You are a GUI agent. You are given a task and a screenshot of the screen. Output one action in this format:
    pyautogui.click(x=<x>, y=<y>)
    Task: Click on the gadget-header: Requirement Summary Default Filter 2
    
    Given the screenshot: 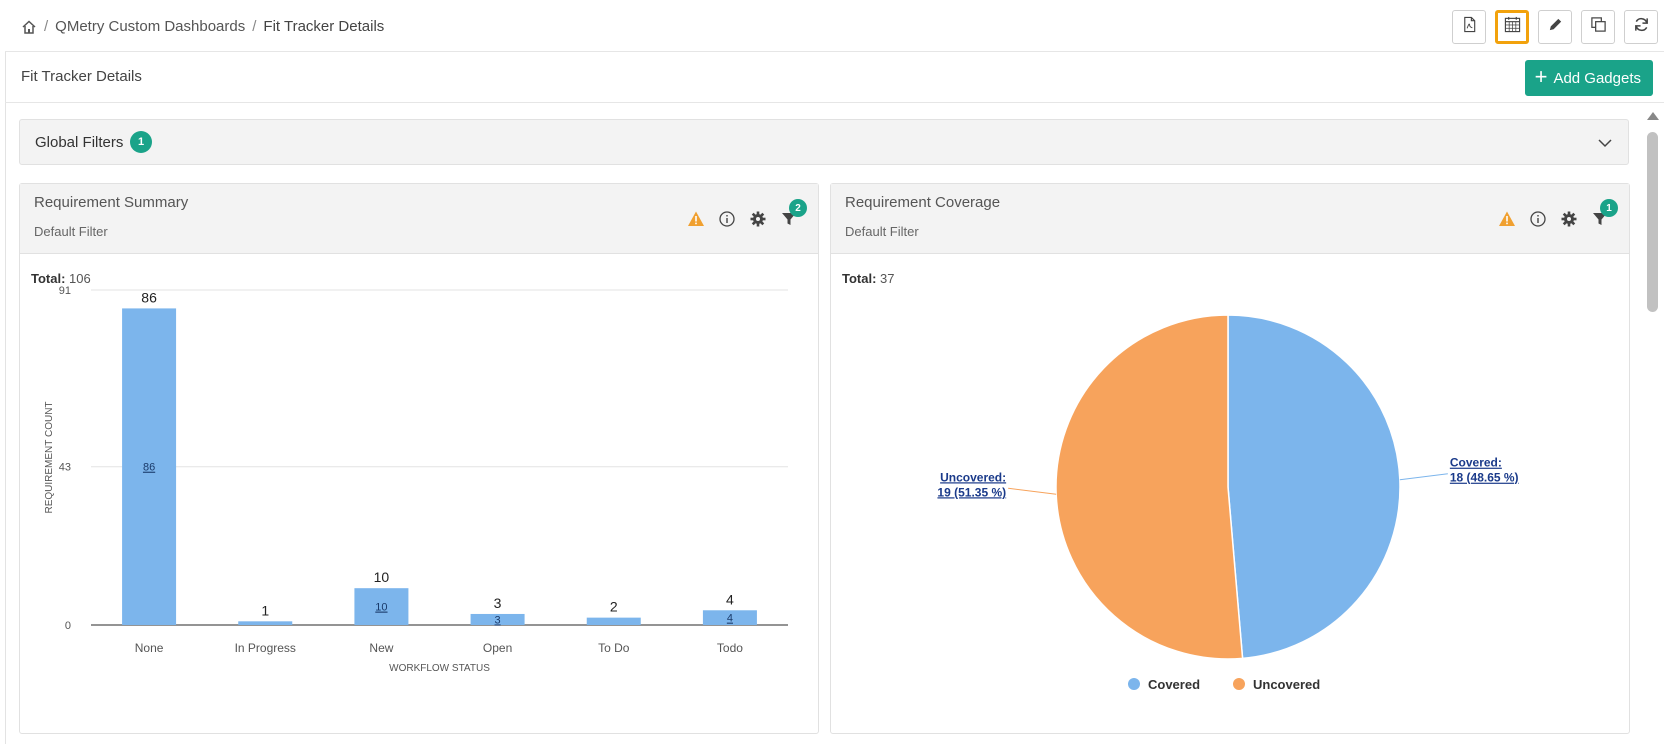 What is the action you would take?
    pyautogui.click(x=419, y=219)
    